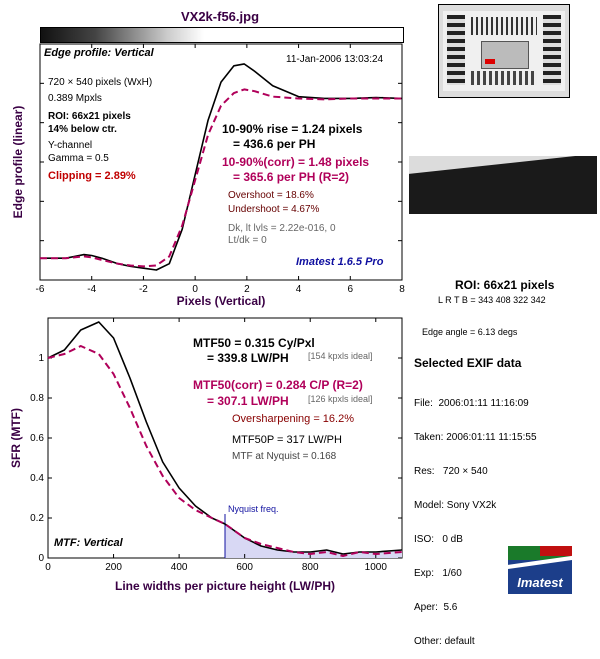 The image size is (600, 659). Describe the element at coordinates (82, 129) in the screenshot. I see `info-below-ctr: 14% below ctr.` at that location.